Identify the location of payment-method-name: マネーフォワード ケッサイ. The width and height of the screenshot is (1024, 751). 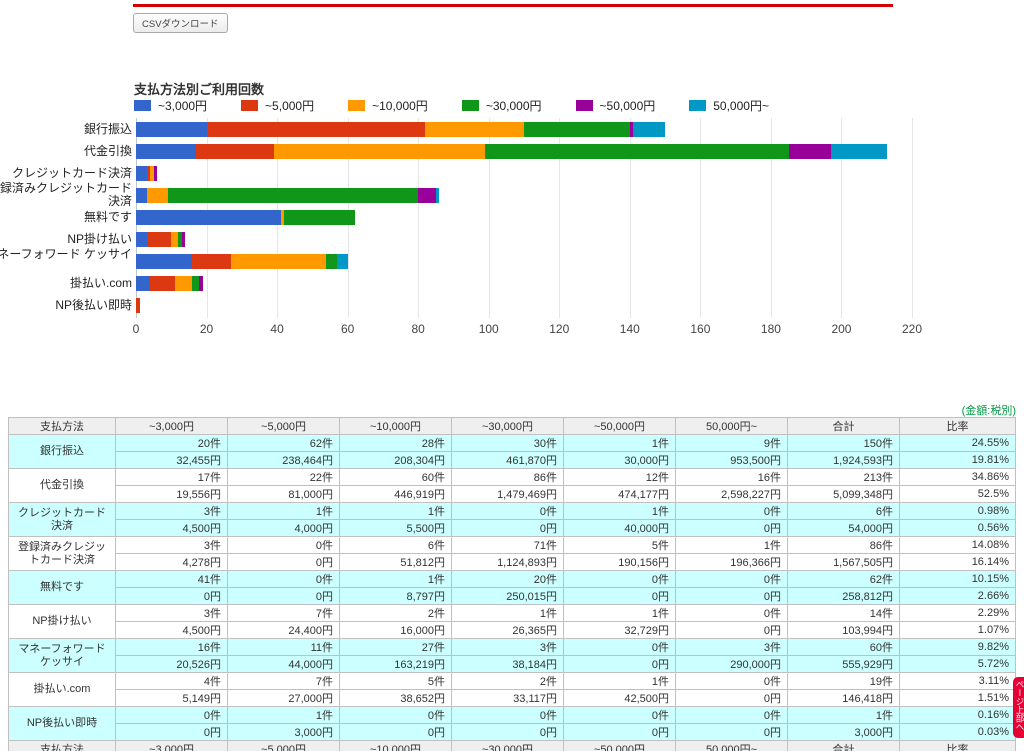
(62, 655).